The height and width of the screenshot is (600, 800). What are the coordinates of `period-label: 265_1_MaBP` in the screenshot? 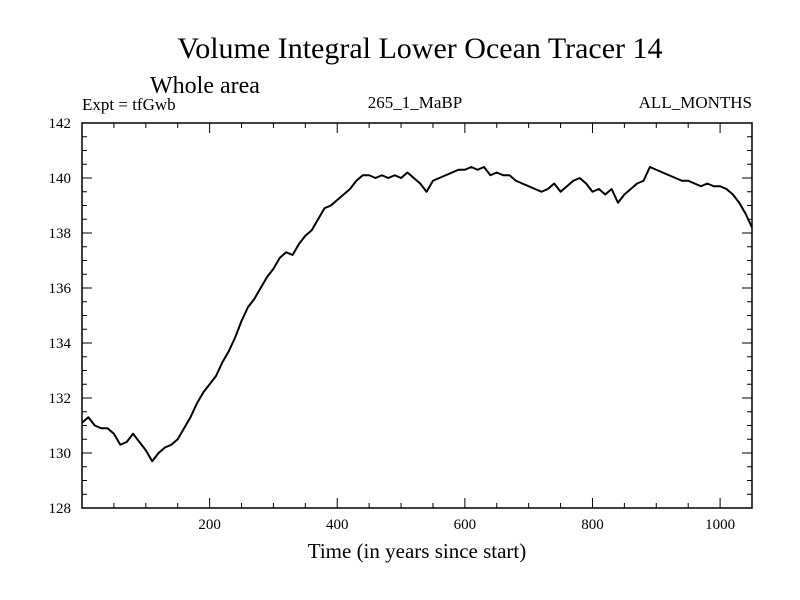 It's located at (415, 102).